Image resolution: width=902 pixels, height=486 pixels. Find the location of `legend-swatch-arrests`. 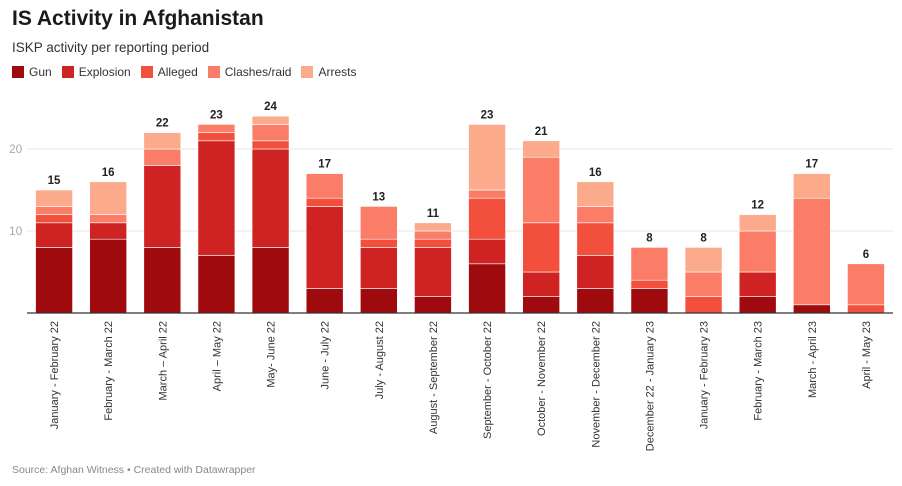

legend-swatch-arrests is located at coordinates (307, 72).